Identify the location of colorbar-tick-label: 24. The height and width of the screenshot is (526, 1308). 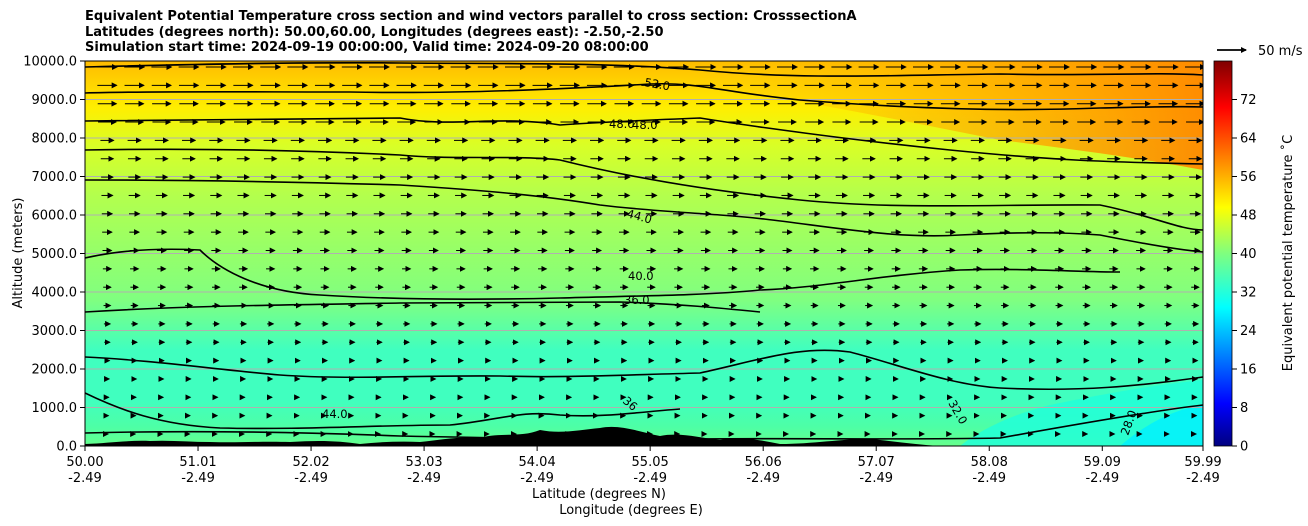
(1248, 331).